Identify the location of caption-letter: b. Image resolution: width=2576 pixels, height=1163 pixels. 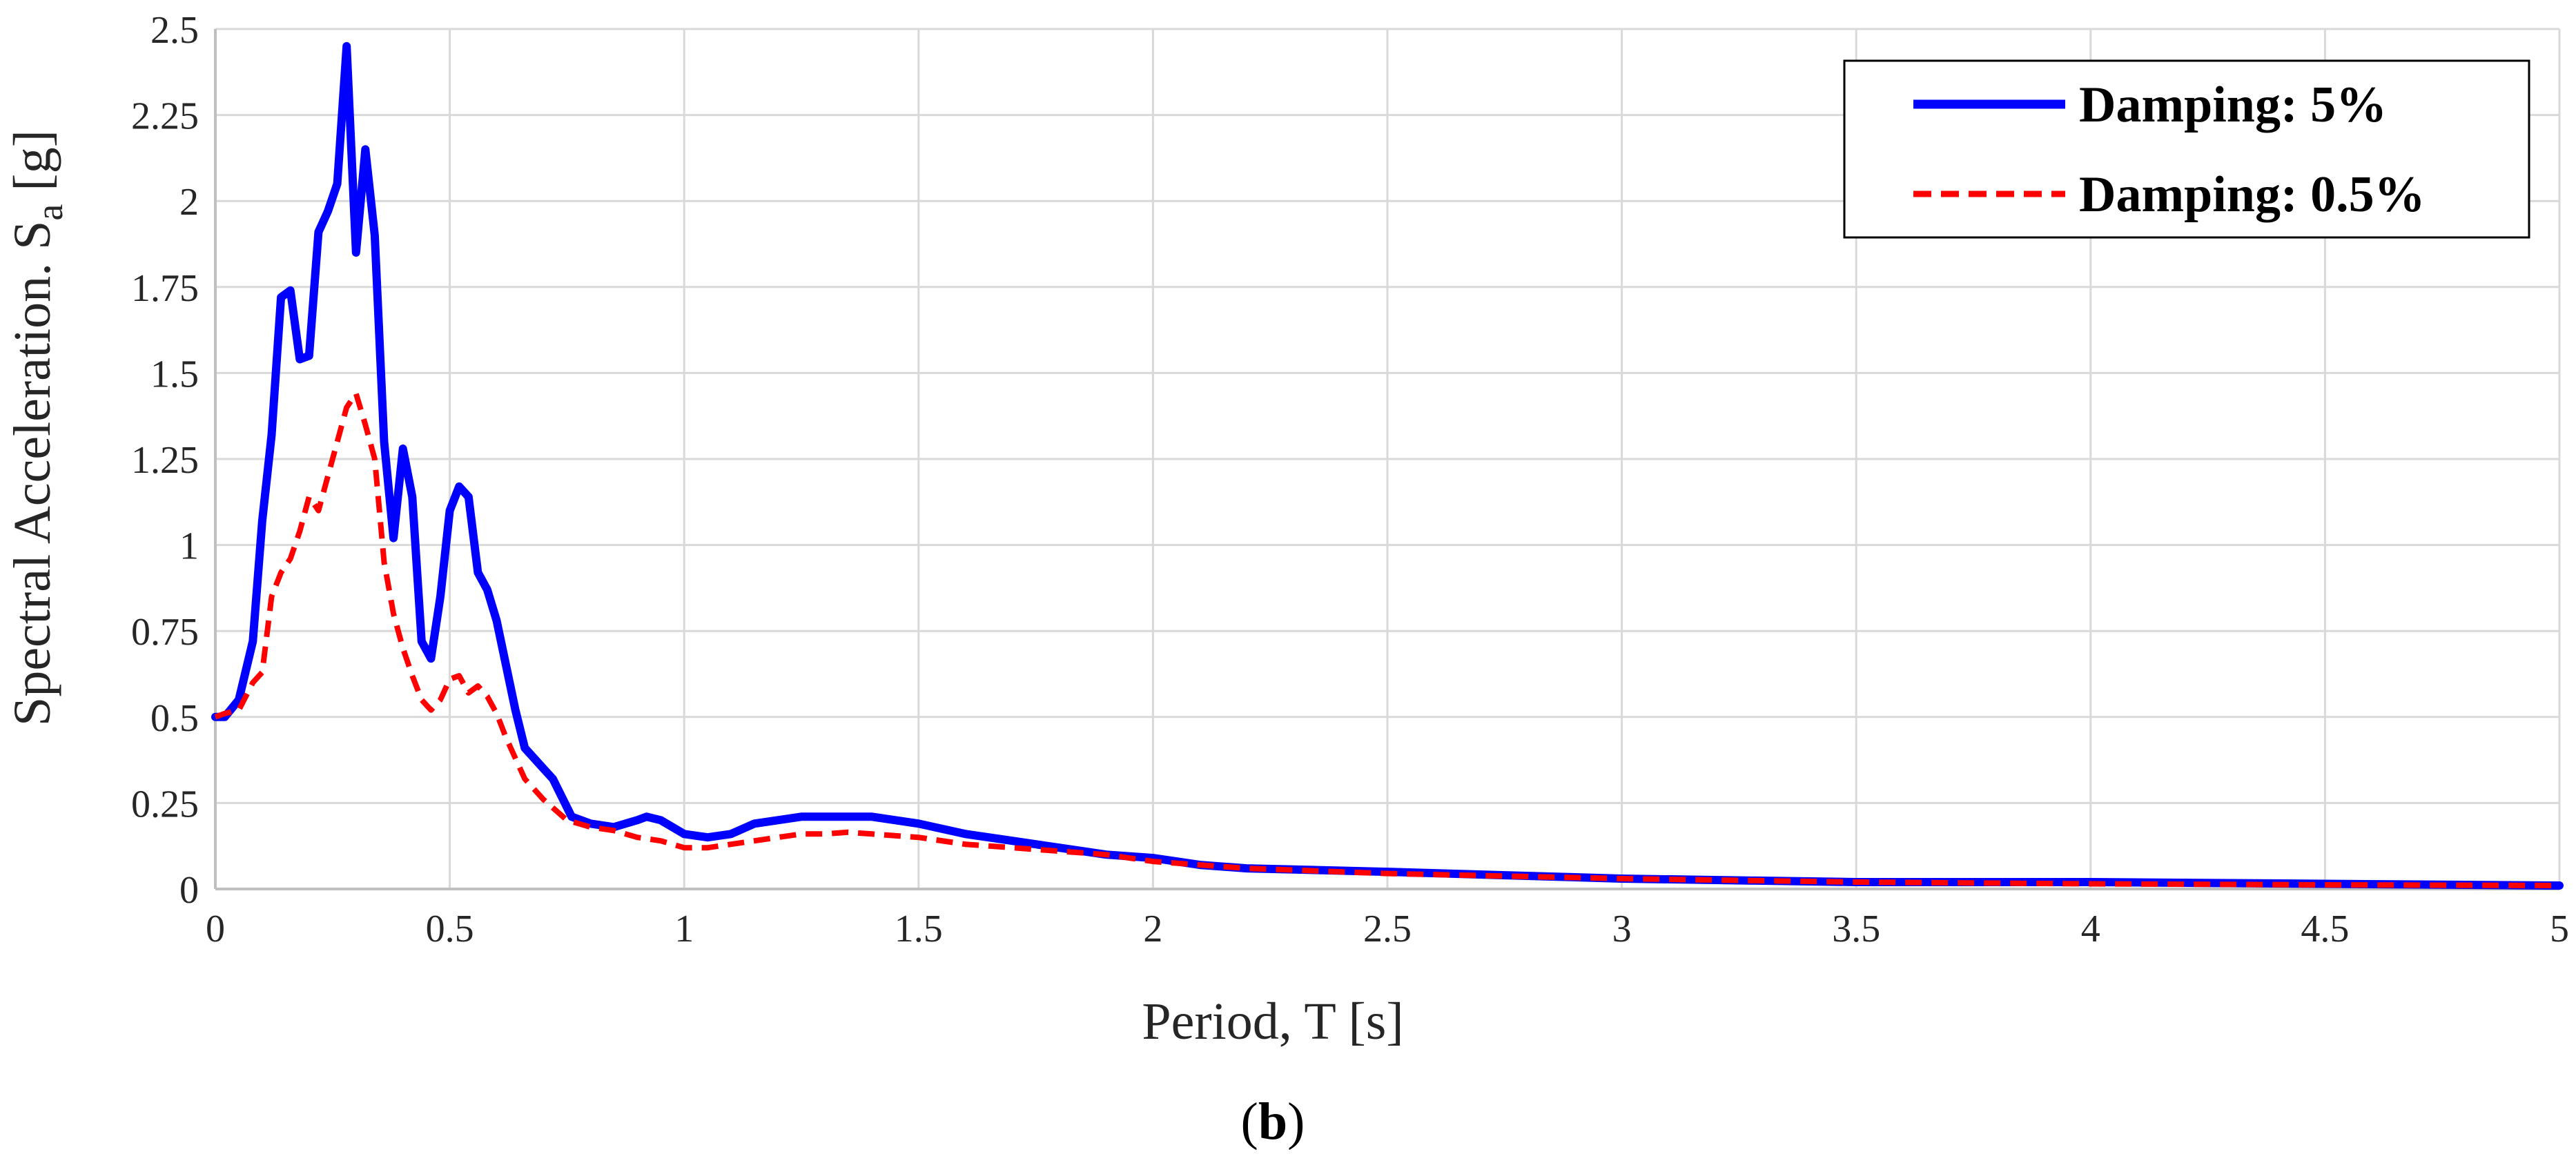
(1272, 1122).